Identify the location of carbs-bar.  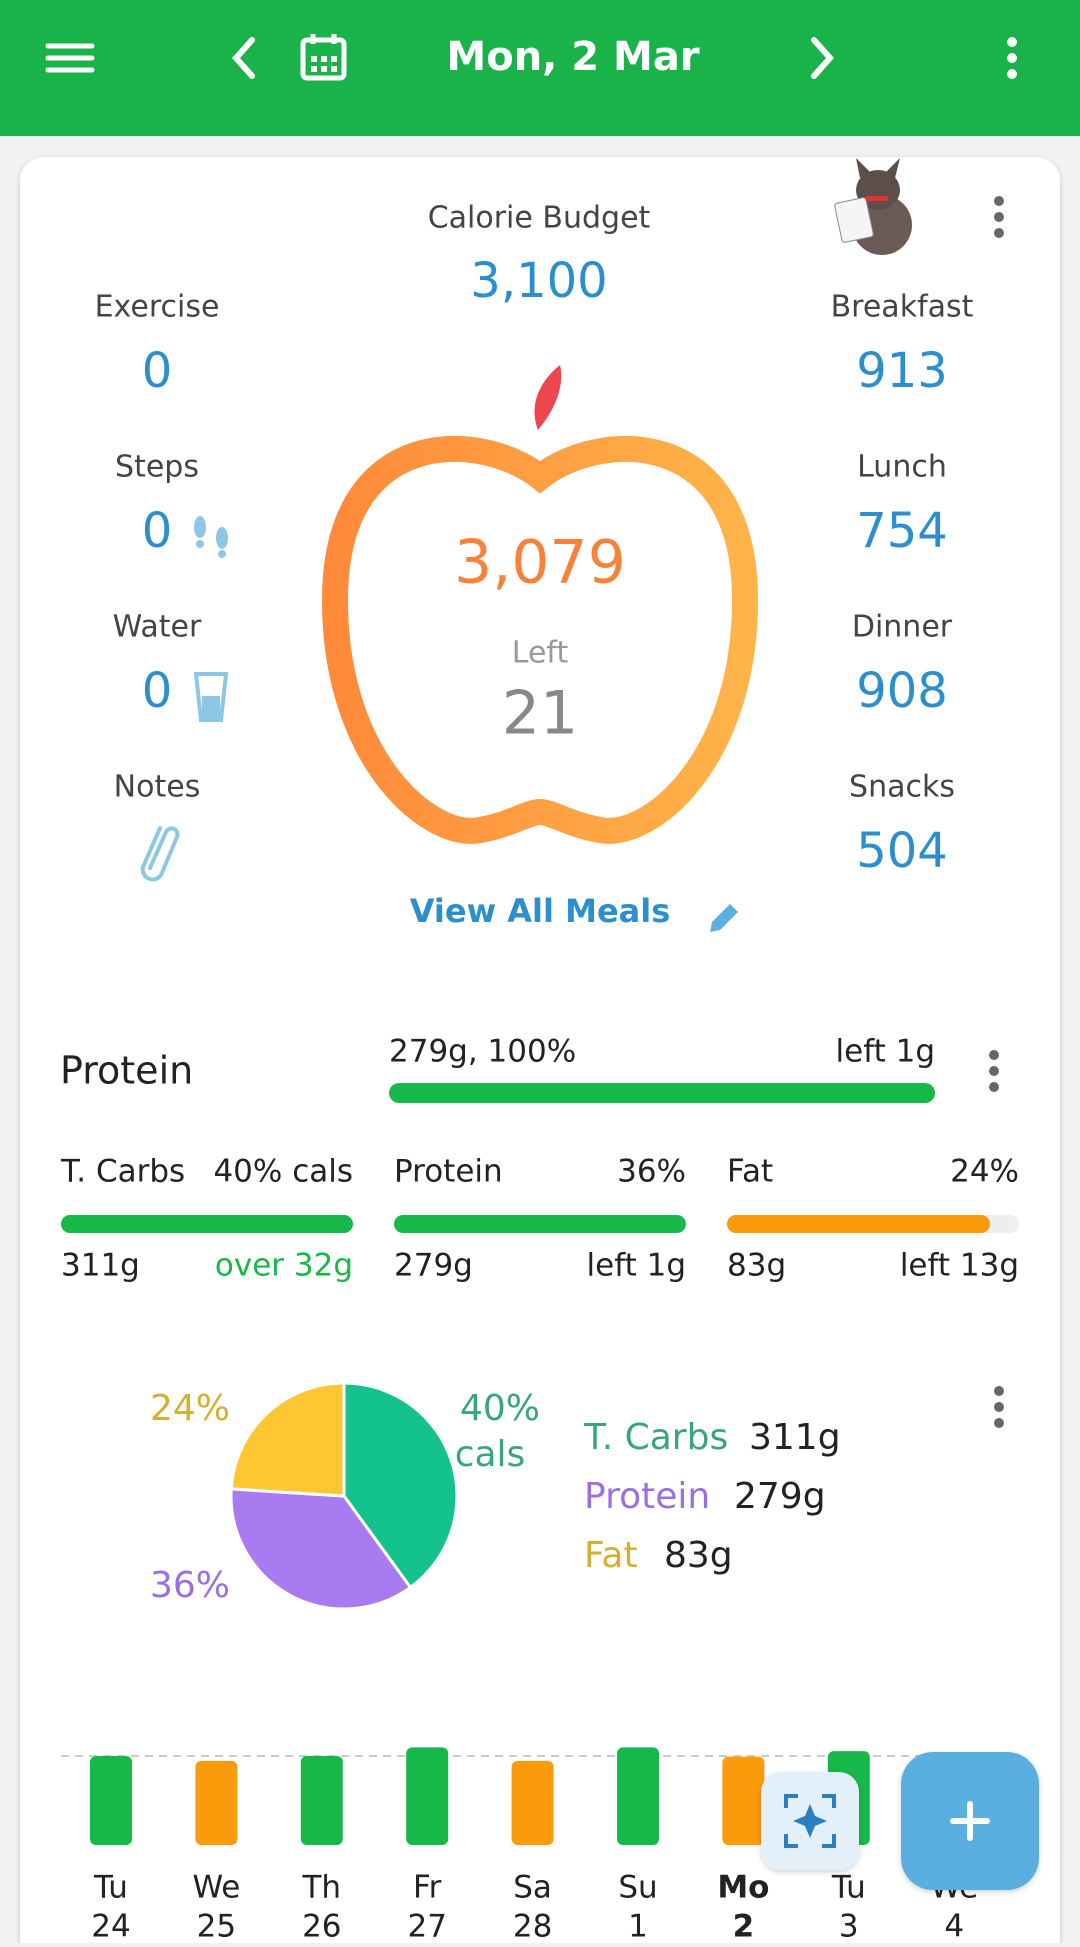
(207, 1224).